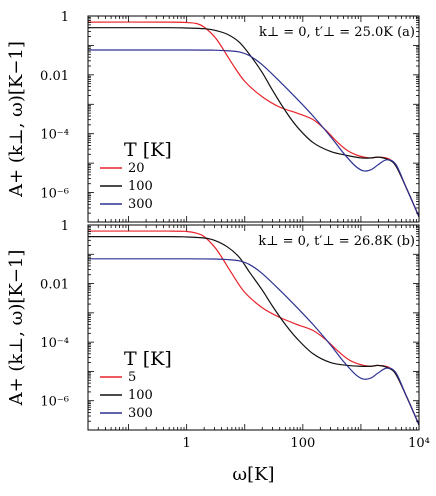 The width and height of the screenshot is (436, 496). What do you see at coordinates (126, 395) in the screenshot?
I see `legend: 5 100 300` at bounding box center [126, 395].